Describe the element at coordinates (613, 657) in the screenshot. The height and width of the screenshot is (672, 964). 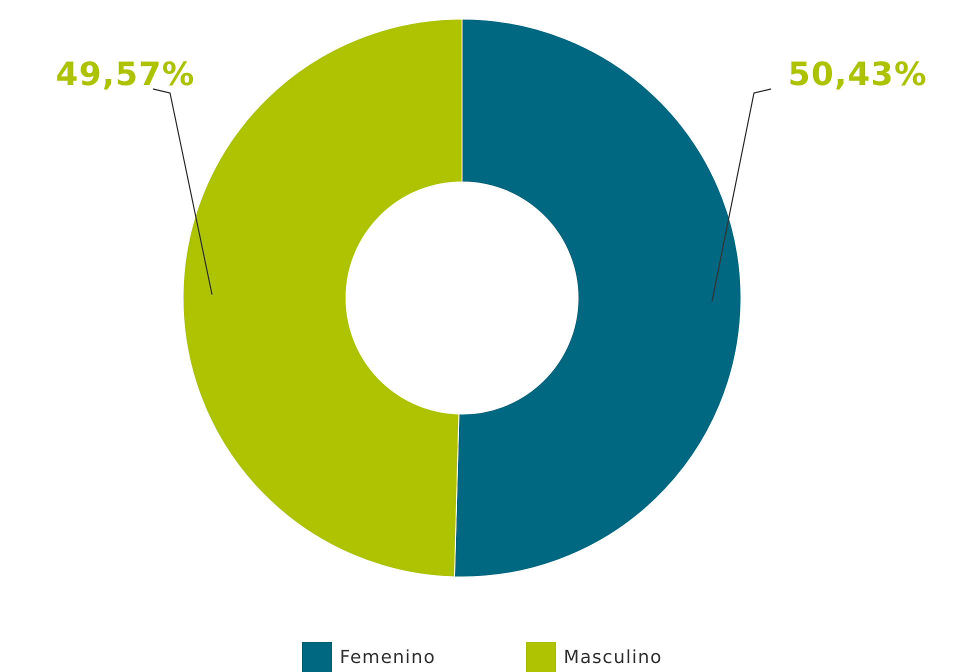
I see `legend-label: Masculino` at that location.